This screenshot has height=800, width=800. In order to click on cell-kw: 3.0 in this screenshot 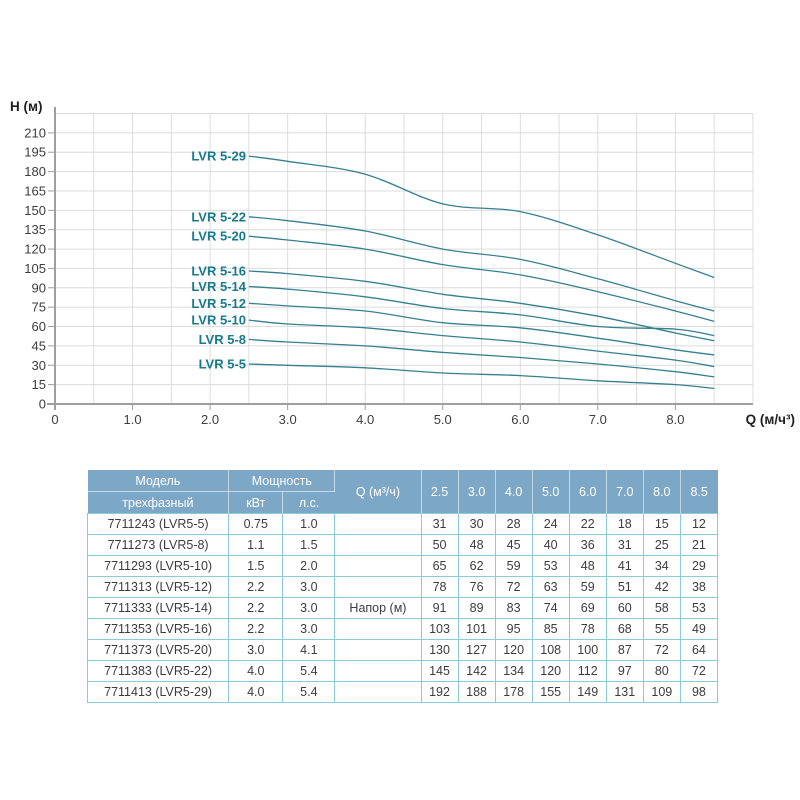, I will do `click(256, 650)`.